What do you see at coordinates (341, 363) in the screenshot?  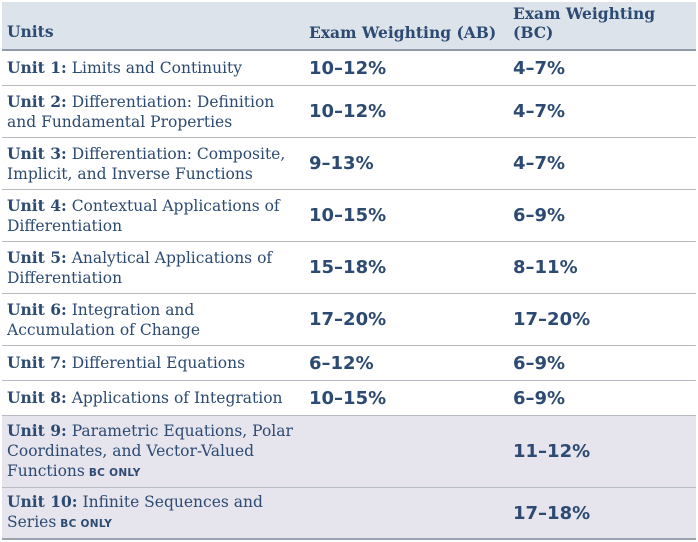 I see `ab-weighting-cell: 6–12%` at bounding box center [341, 363].